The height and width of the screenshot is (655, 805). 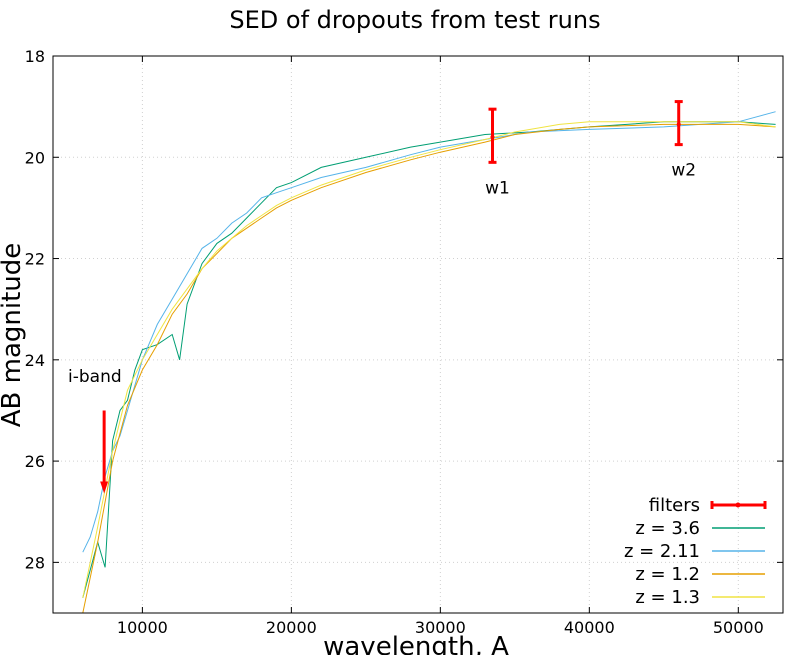 I want to click on y-tick-label: 20, so click(x=35, y=157).